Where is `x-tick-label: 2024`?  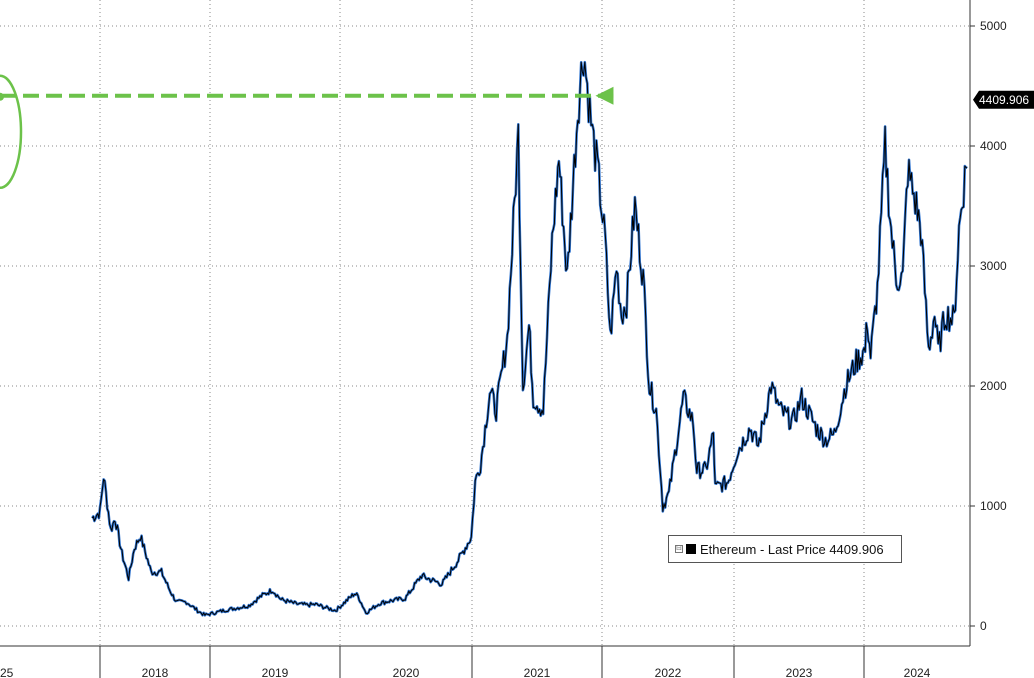
x-tick-label: 2024 is located at coordinates (917, 672).